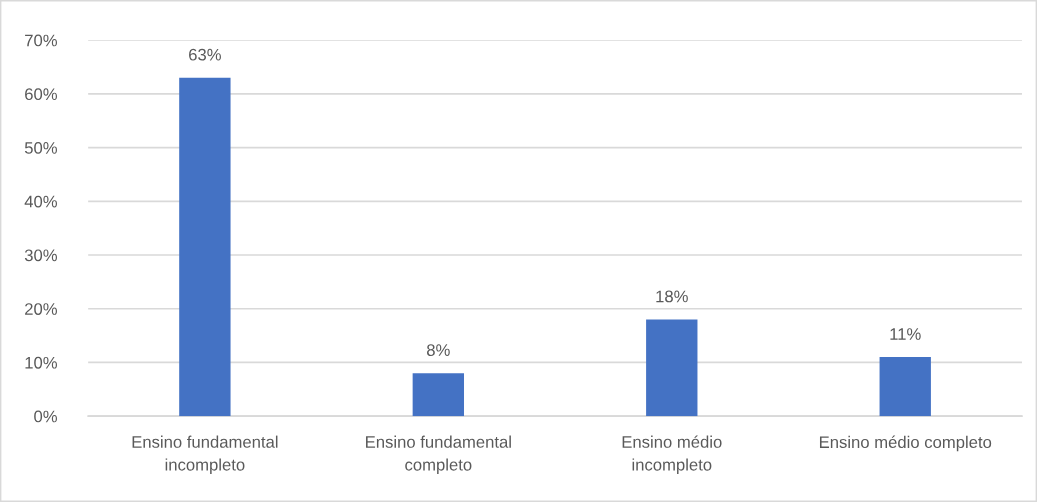  Describe the element at coordinates (40, 147) in the screenshot. I see `y-tick-label: 50%` at that location.